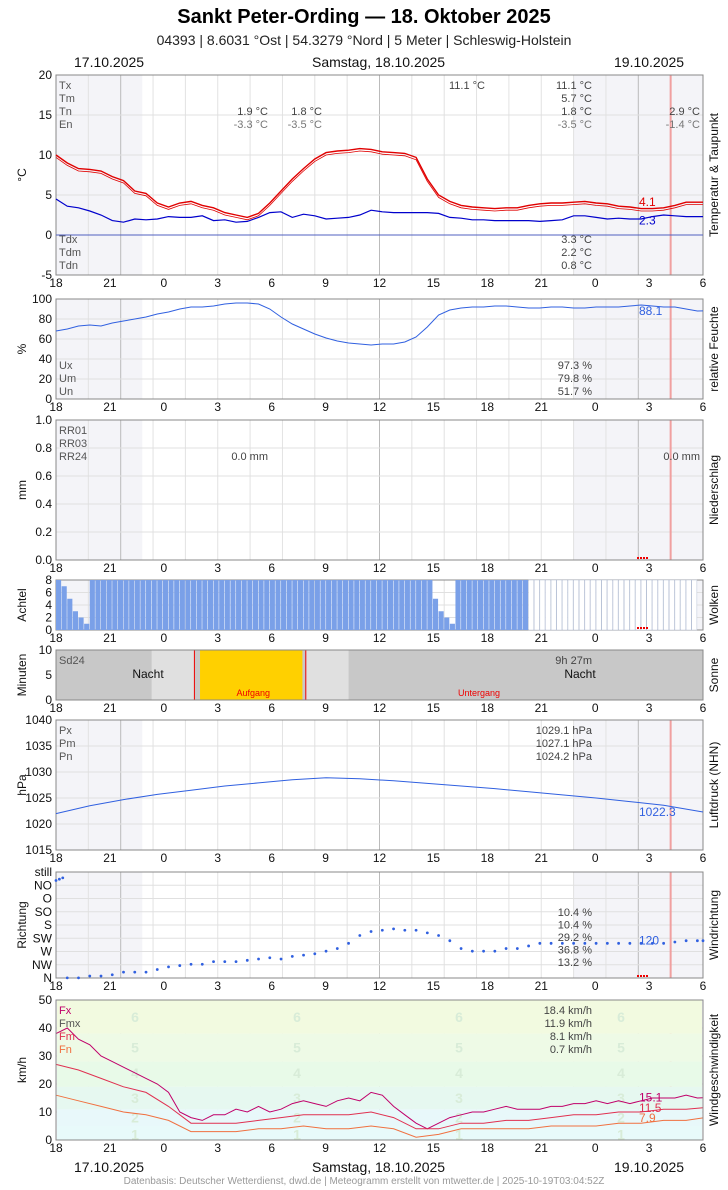  What do you see at coordinates (714, 349) in the screenshot?
I see `side-label: relative Feuchte` at bounding box center [714, 349].